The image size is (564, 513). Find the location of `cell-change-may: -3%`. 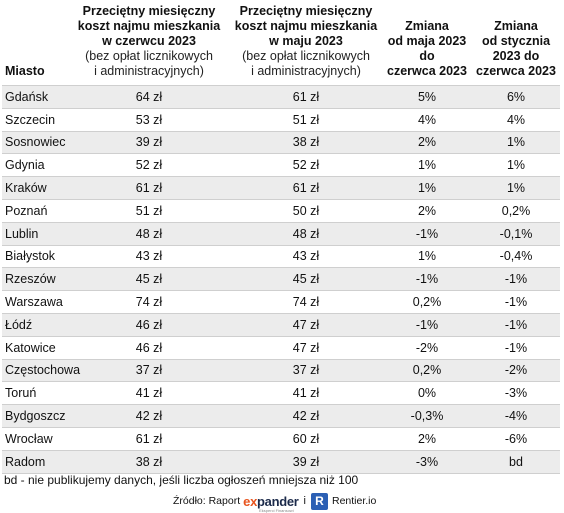

cell-change-may: -3% is located at coordinates (427, 461).